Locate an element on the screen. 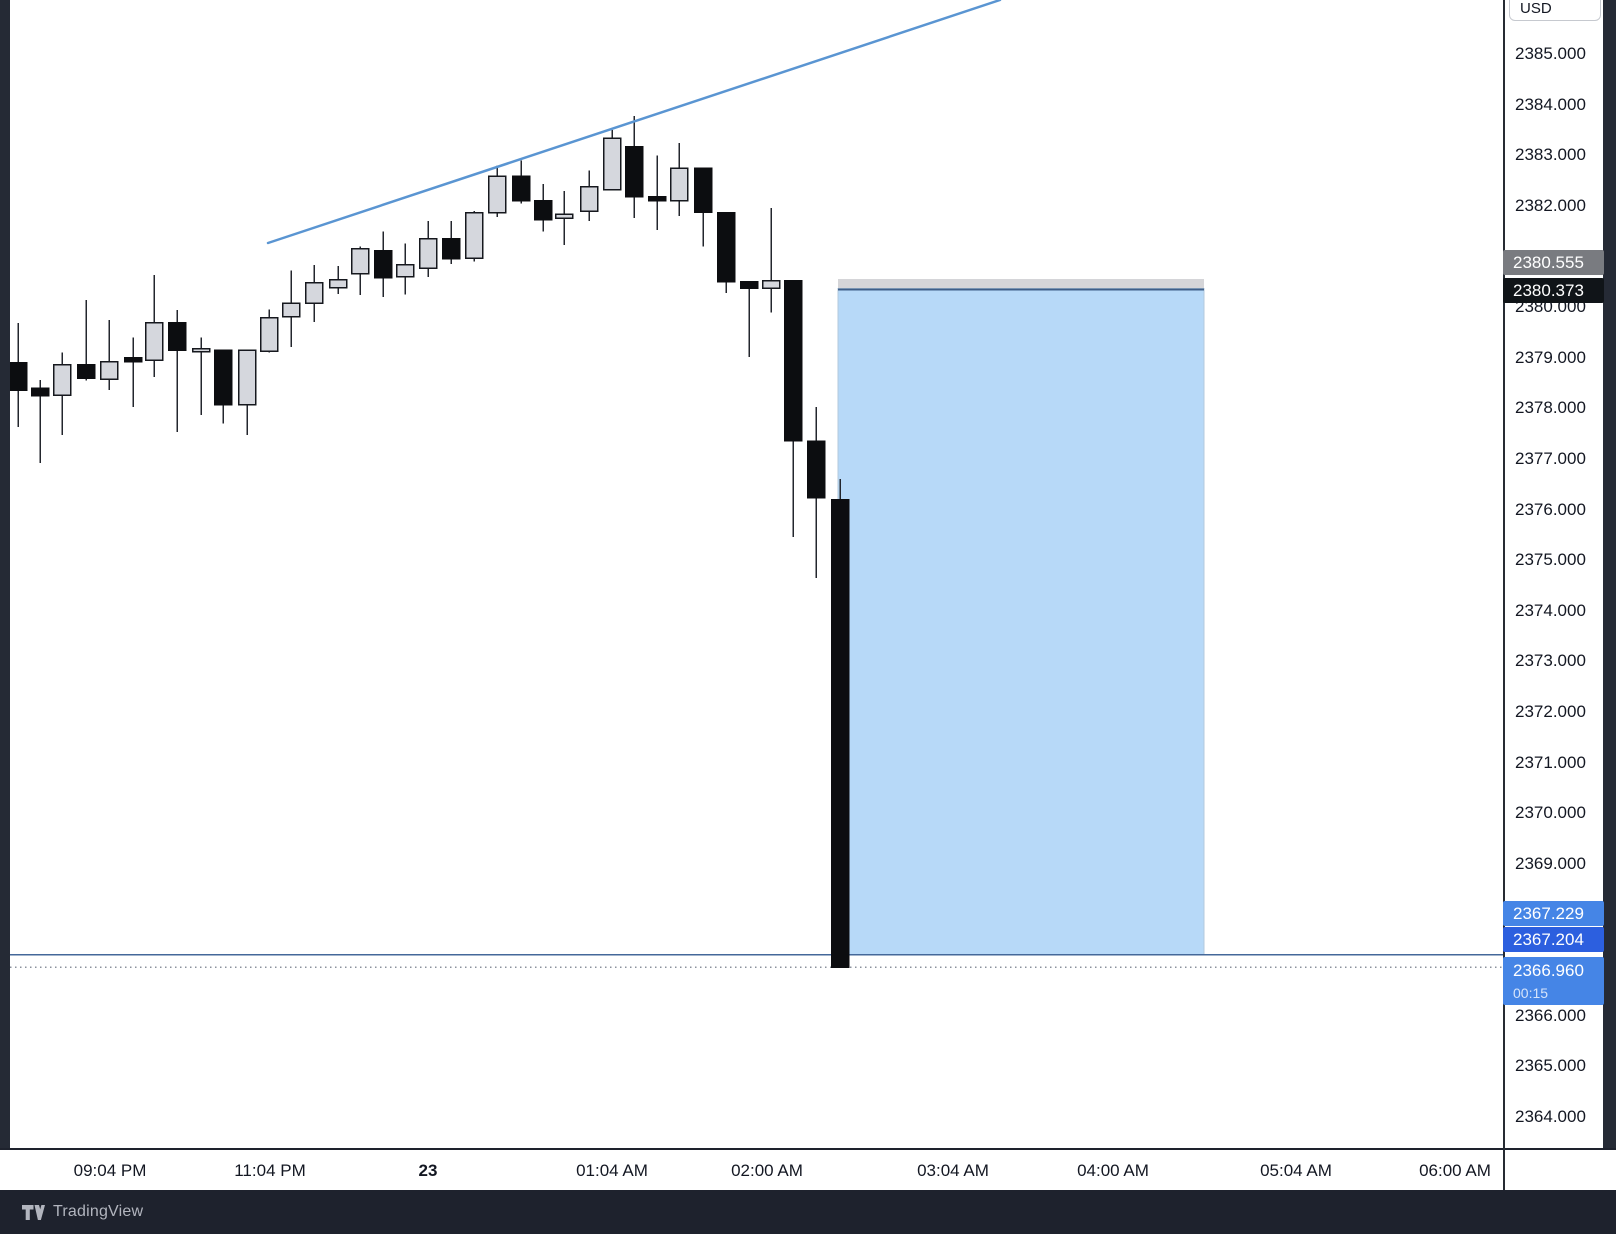 The width and height of the screenshot is (1616, 1234). time-tick-label: 09:04 PM is located at coordinates (110, 1170).